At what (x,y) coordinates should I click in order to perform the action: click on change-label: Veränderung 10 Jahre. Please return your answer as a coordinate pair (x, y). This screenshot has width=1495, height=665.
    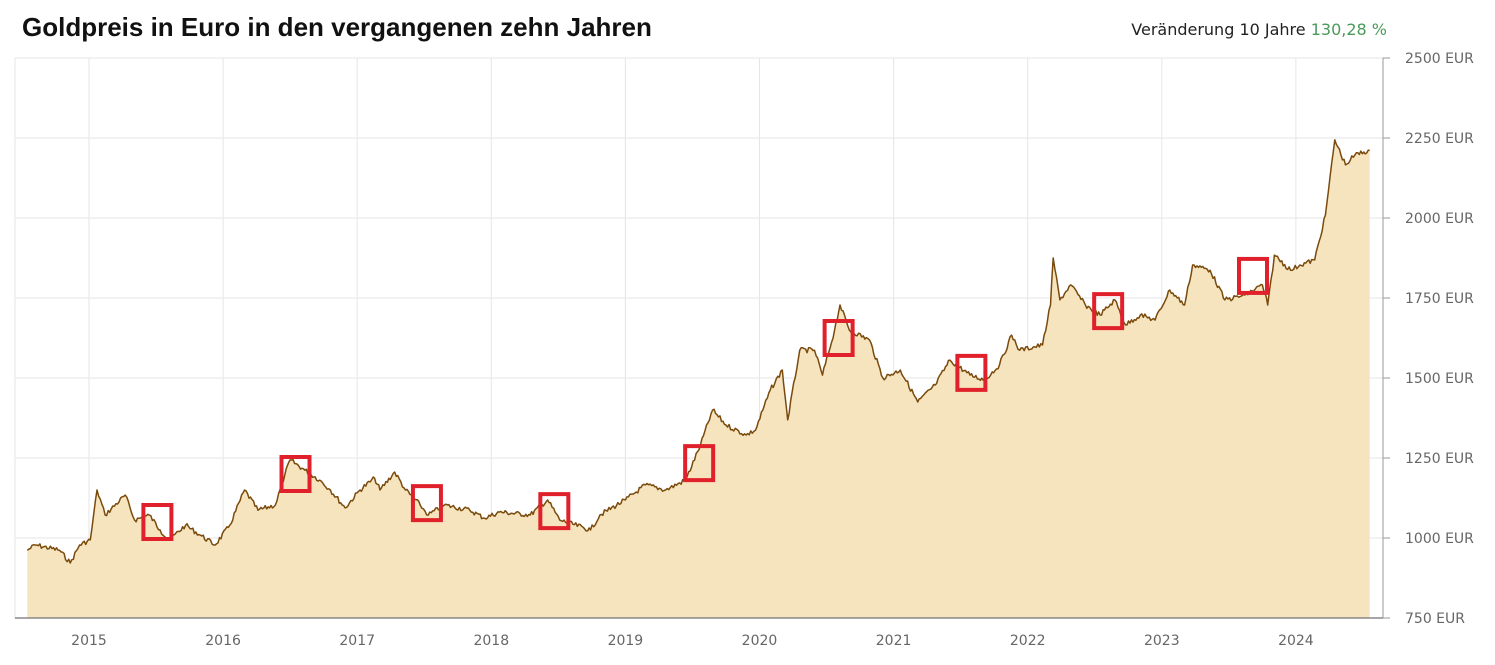
    Looking at the image, I should click on (1218, 29).